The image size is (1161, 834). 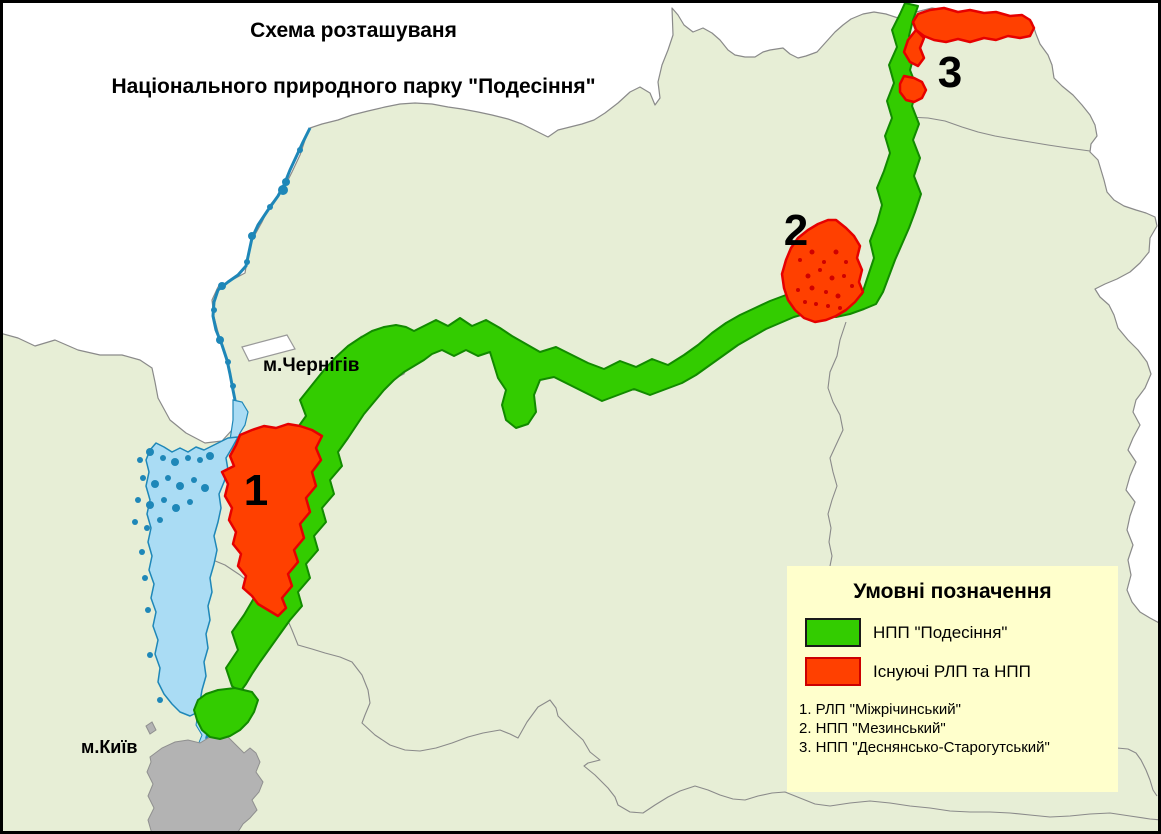 What do you see at coordinates (952, 591) in the screenshot?
I see `legend-title: Умовні позначення` at bounding box center [952, 591].